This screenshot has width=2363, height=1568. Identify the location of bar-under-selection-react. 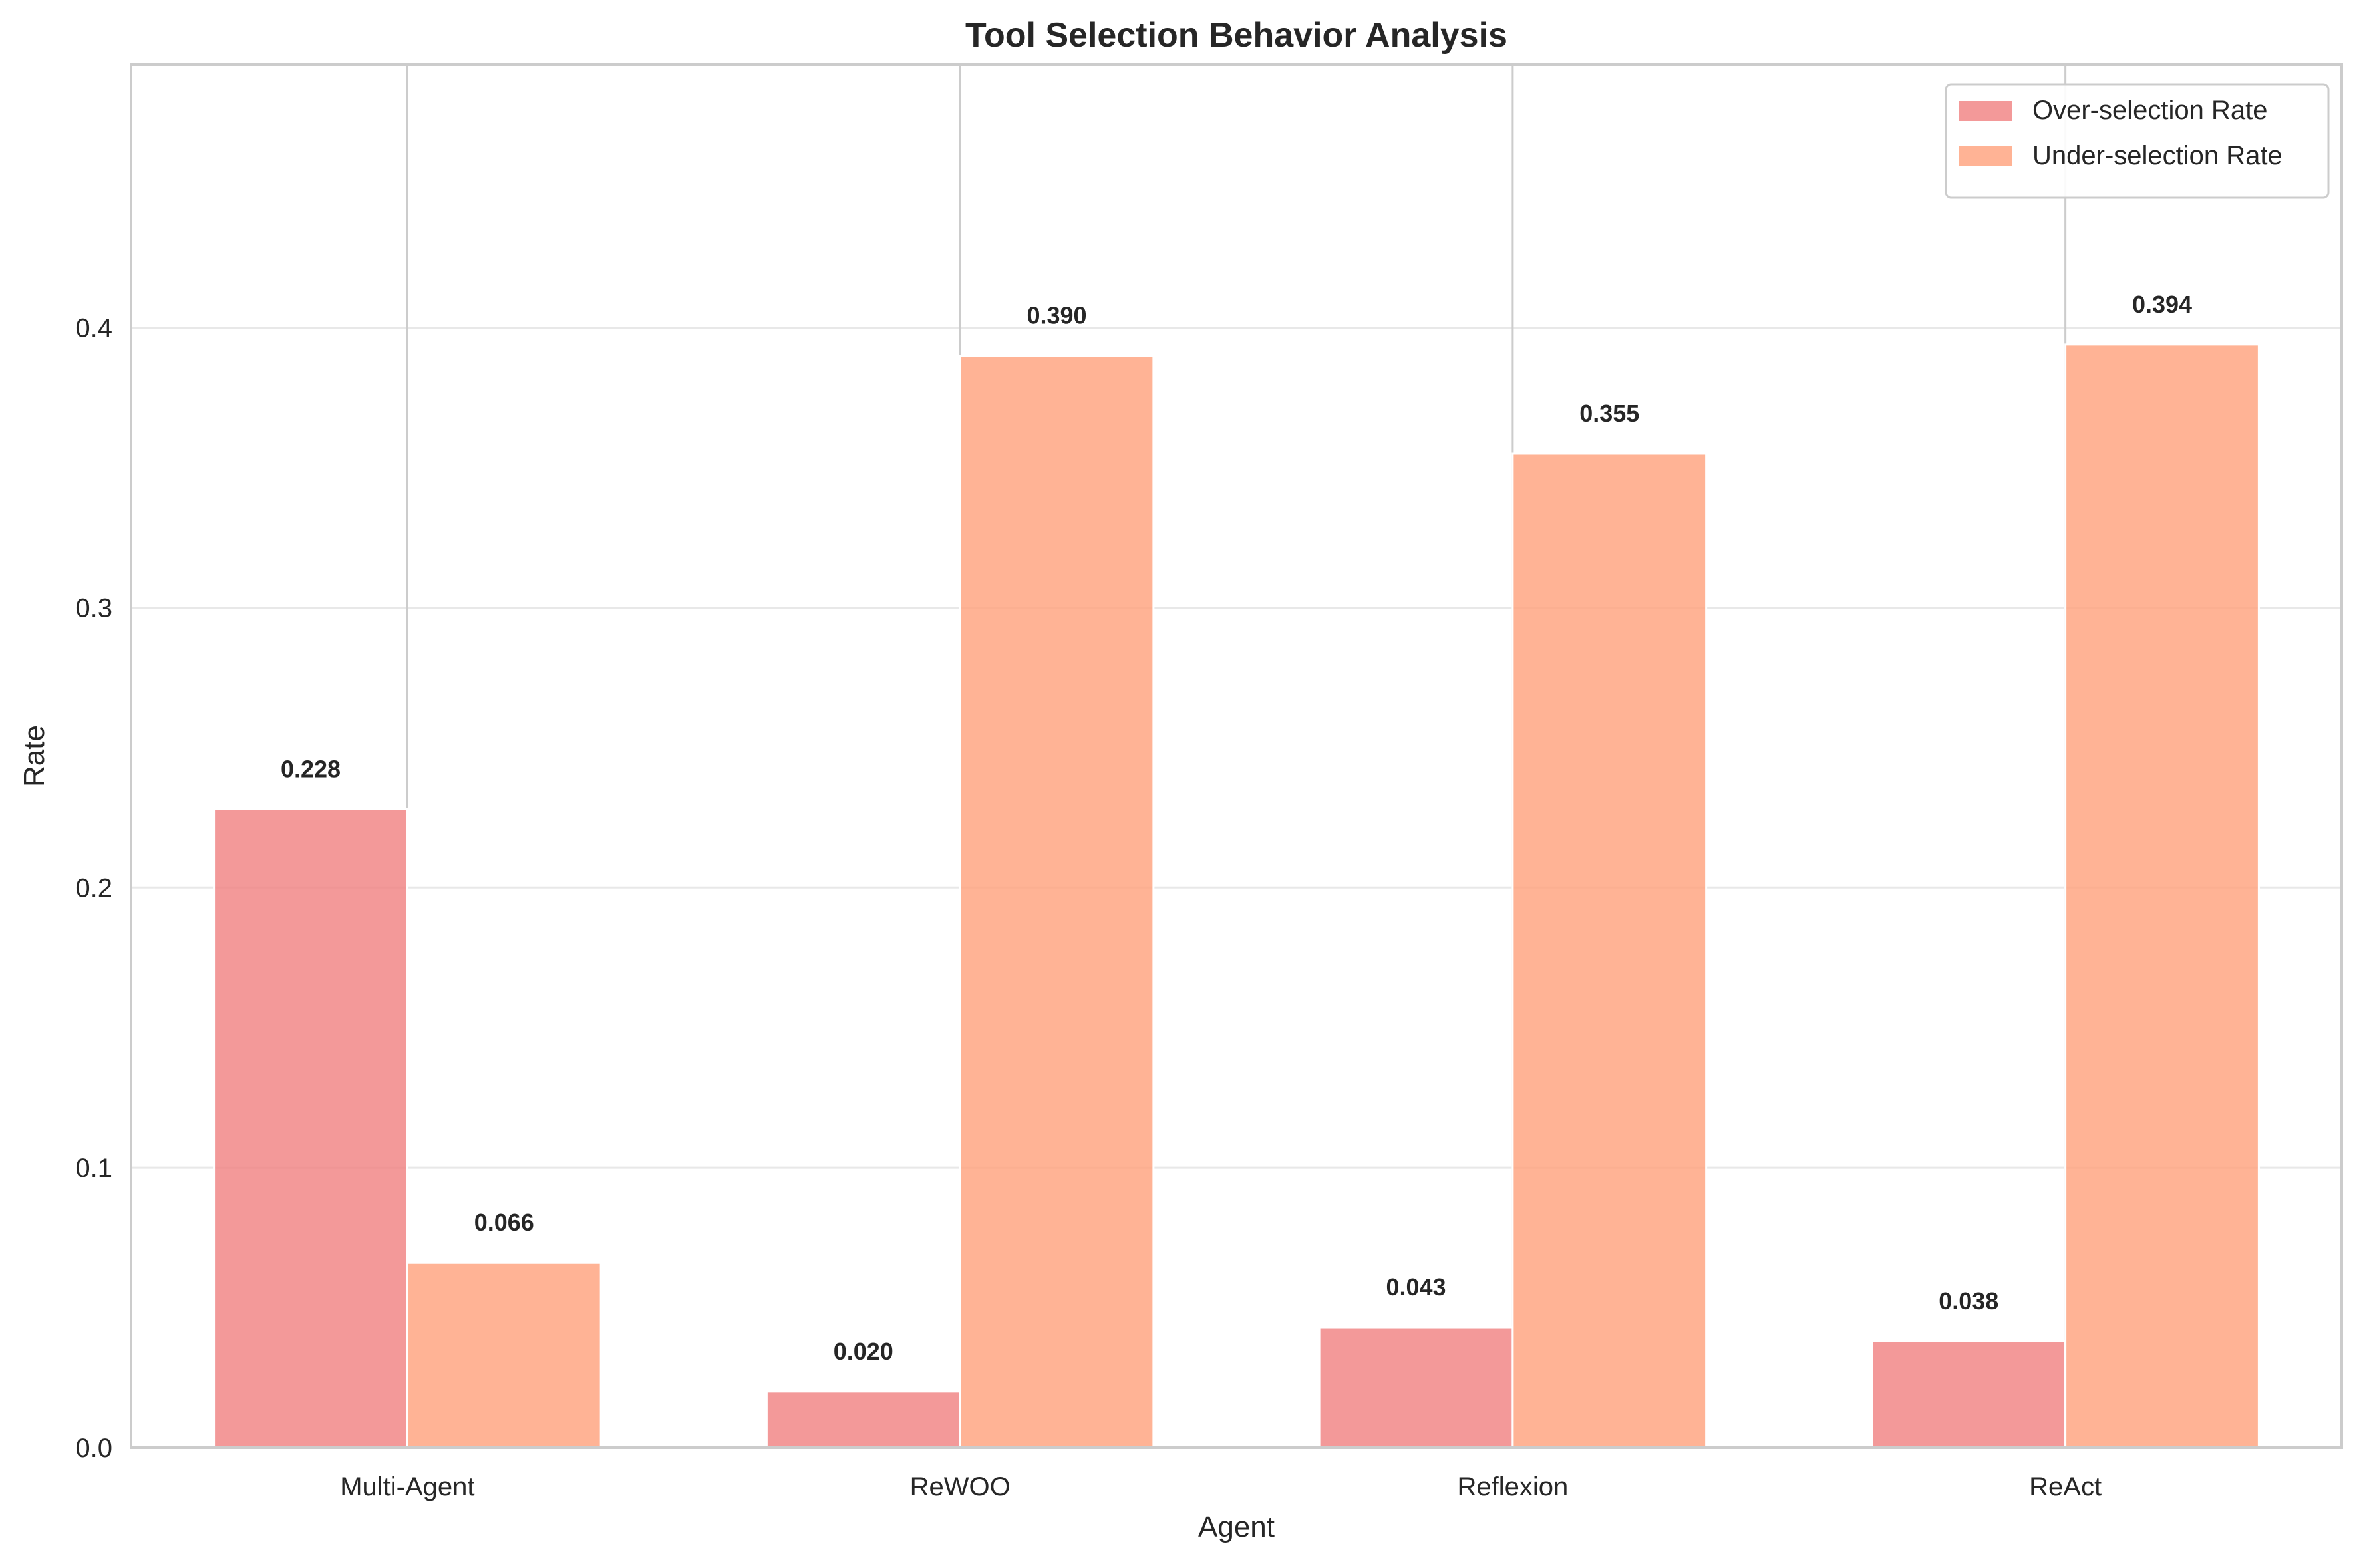
(2162, 896).